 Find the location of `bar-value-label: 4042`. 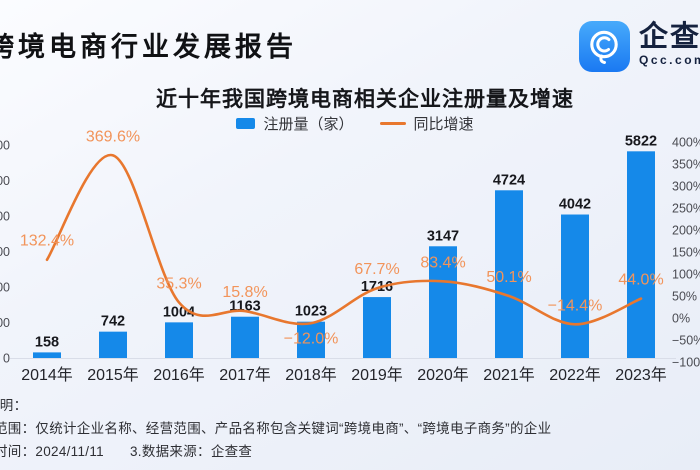

bar-value-label: 4042 is located at coordinates (575, 205).